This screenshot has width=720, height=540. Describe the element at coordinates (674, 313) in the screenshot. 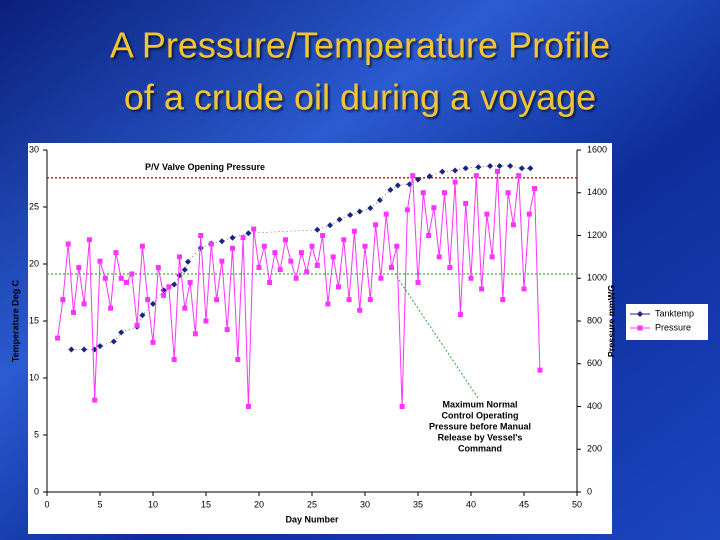

I see `legend-label: Tanktemp` at that location.